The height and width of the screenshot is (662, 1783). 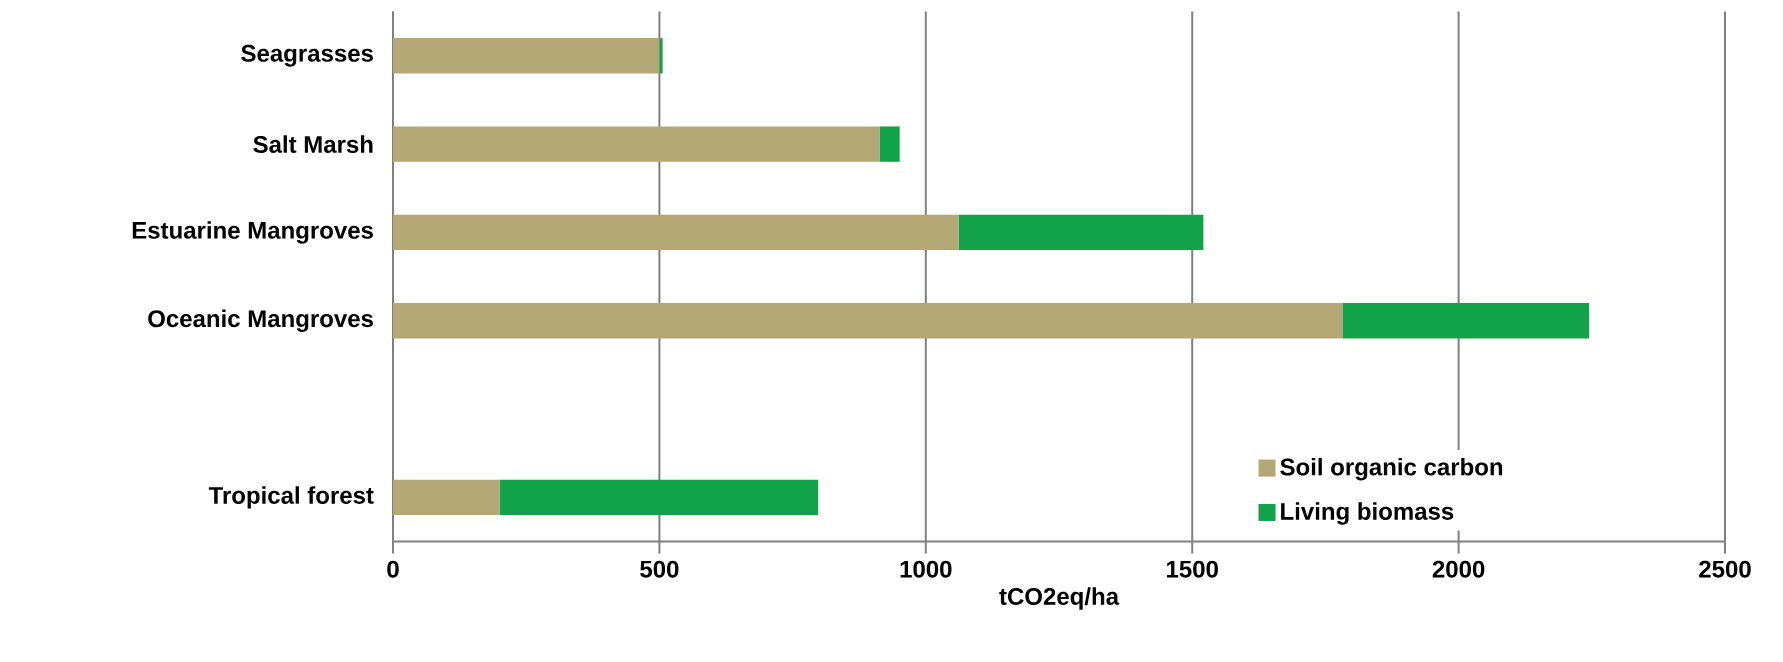 I want to click on y-tick-label: Estuarine Mangroves, so click(x=252, y=232).